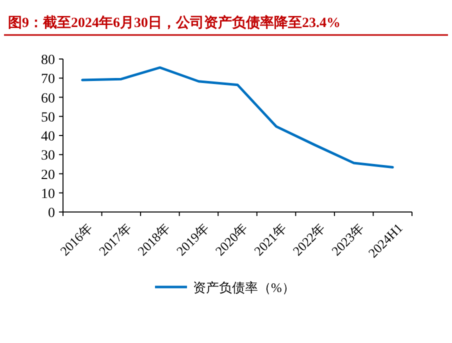  Describe the element at coordinates (48, 118) in the screenshot. I see `y-tick-label: 50` at that location.